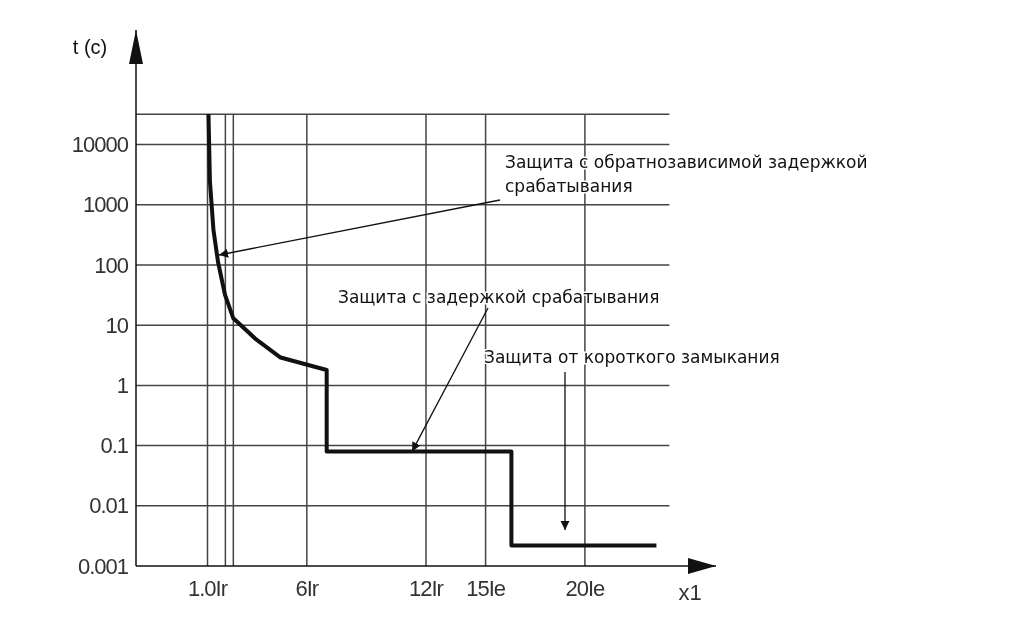 The height and width of the screenshot is (644, 1024). Describe the element at coordinates (426, 588) in the screenshot. I see `x-tick-label: 12Ir` at that location.